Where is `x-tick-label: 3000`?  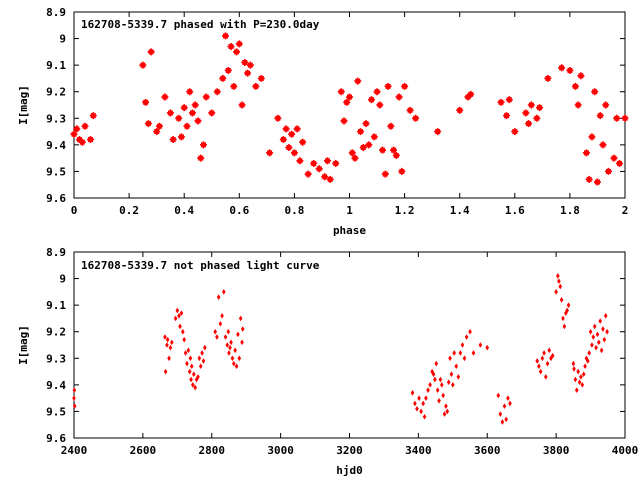
x-tick-label: 3000 is located at coordinates (280, 450).